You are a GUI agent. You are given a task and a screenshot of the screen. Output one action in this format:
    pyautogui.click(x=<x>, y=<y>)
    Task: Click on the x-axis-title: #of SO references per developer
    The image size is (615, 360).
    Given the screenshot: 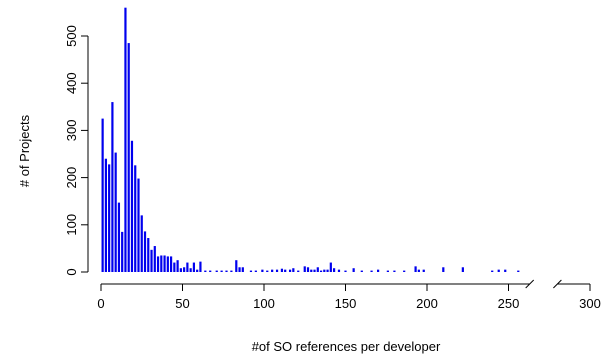 What is the action you would take?
    pyautogui.click(x=346, y=346)
    